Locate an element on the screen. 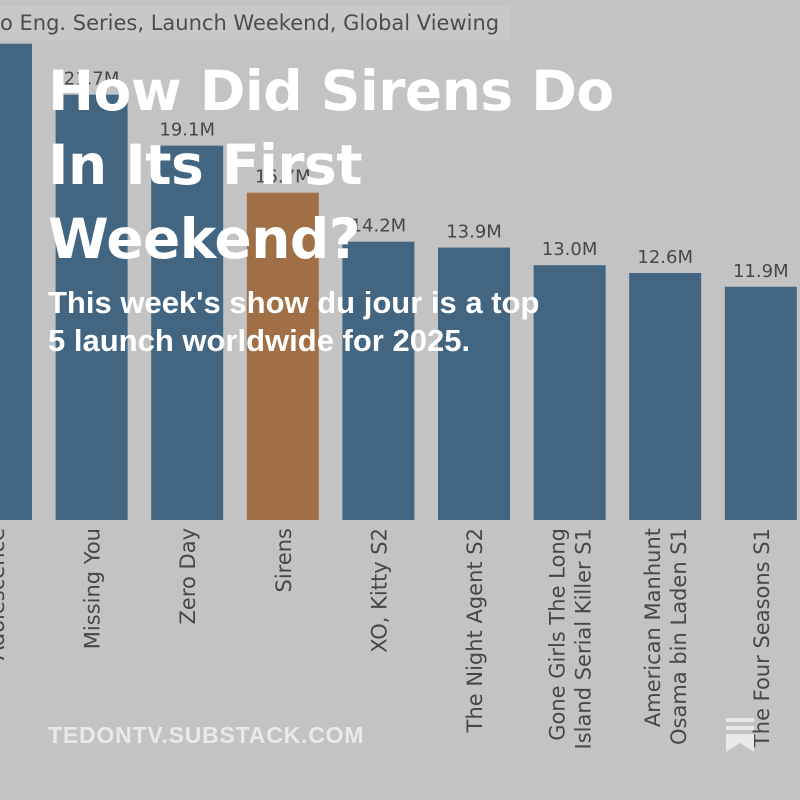 The image size is (800, 800). subheadline-line-2: 5 launch worldwide for 2025. is located at coordinates (259, 340).